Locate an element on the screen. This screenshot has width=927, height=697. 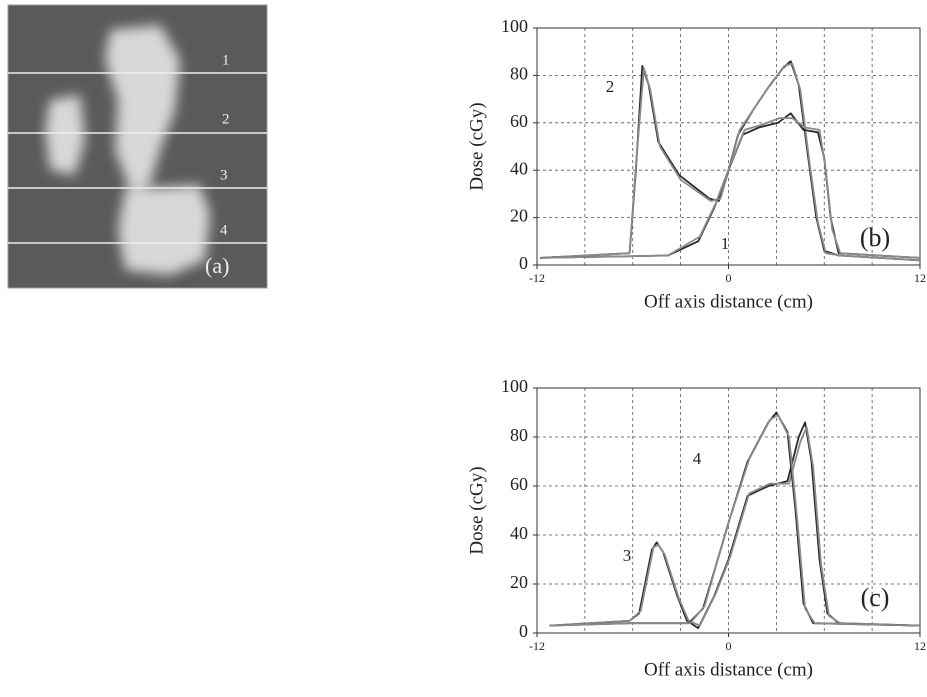
profile-lines is located at coordinates (137, 158).